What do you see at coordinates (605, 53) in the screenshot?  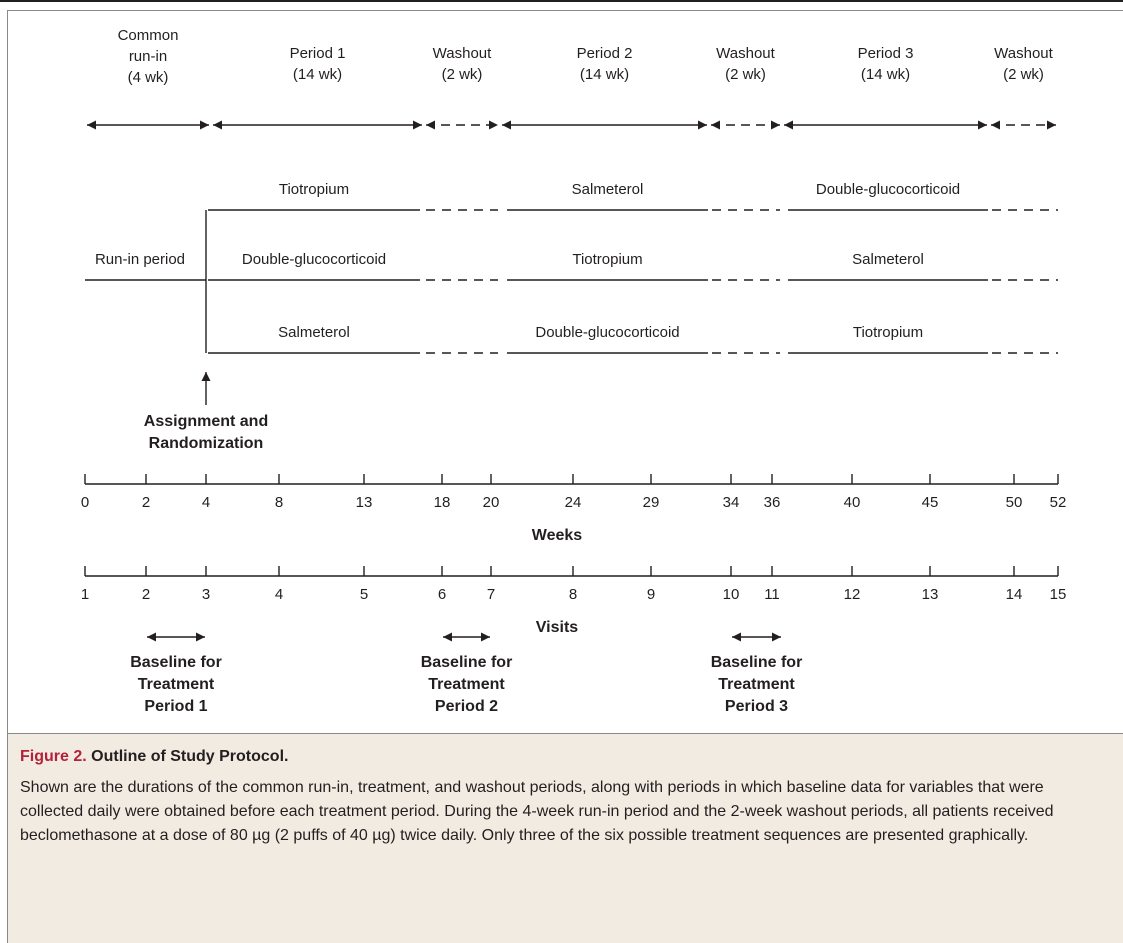 I see `period-label-line: Period 2` at bounding box center [605, 53].